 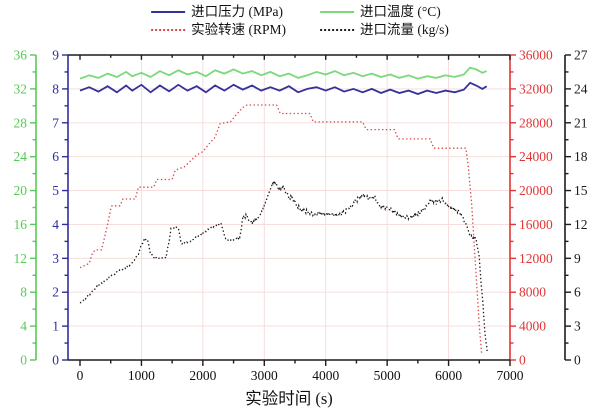 I want to click on svg-text: 5000, so click(x=387, y=375).